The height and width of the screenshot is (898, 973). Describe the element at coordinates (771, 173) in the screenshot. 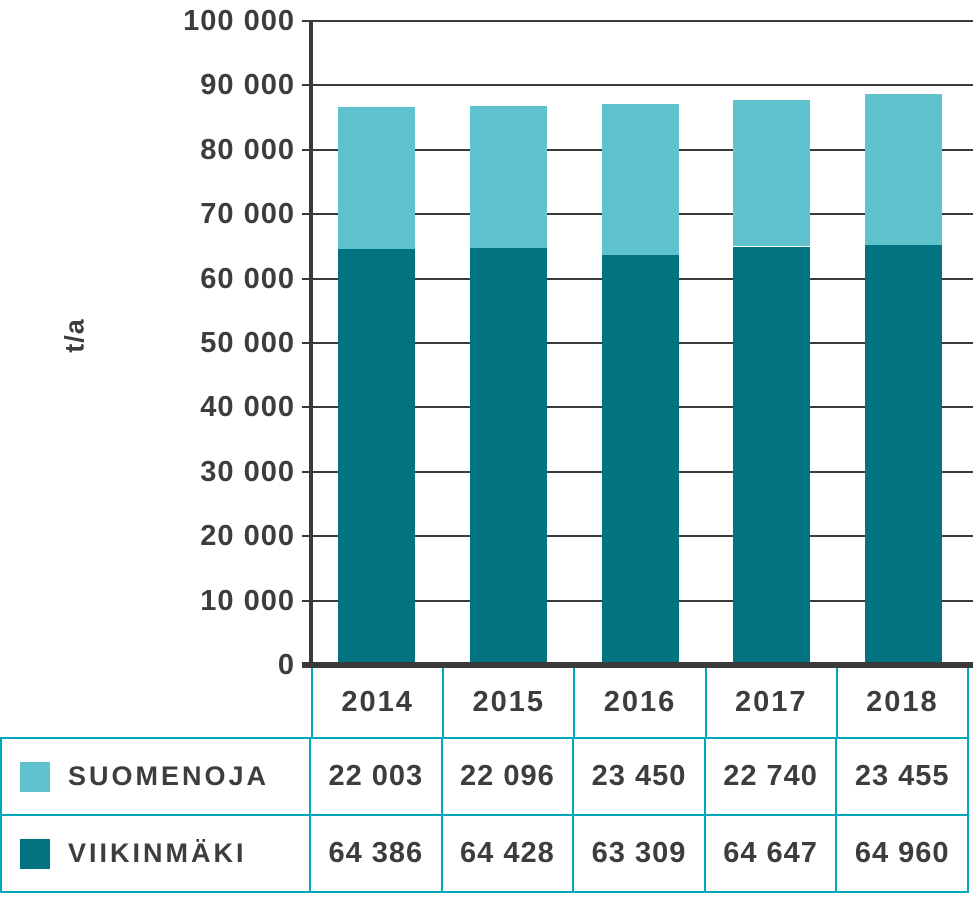

I see `bar-segment-suomenoja-2017` at that location.